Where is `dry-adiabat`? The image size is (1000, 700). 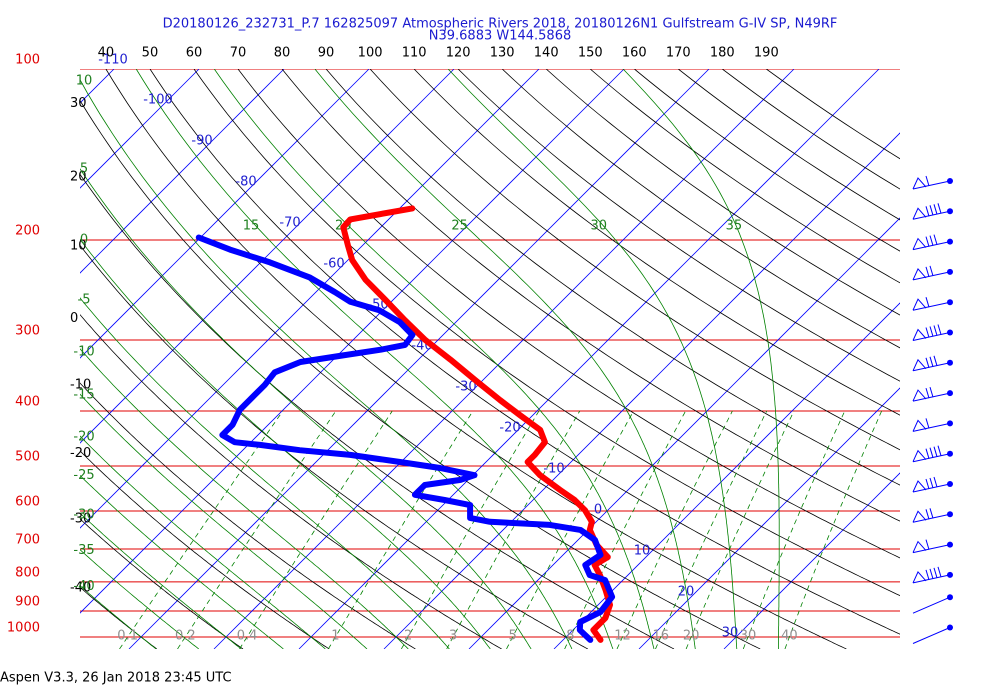 dry-adiabat is located at coordinates (162, 583).